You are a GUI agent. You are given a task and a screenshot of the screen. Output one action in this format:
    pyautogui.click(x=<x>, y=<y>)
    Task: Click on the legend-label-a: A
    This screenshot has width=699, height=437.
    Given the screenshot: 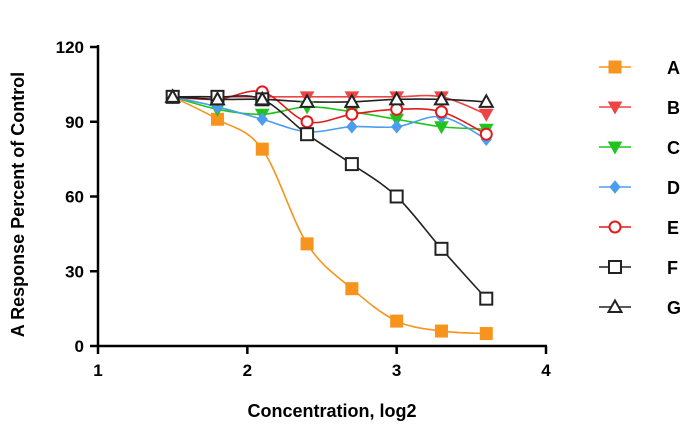 What is the action you would take?
    pyautogui.click(x=673, y=68)
    